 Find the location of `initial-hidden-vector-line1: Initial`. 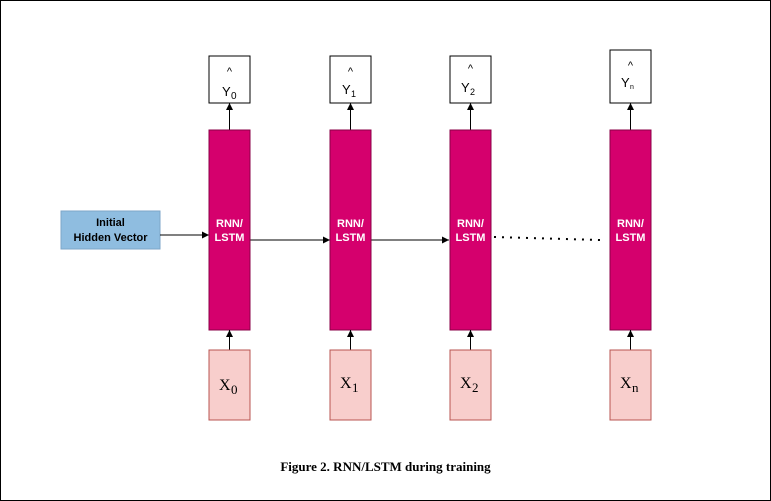

initial-hidden-vector-line1: Initial is located at coordinates (110, 223).